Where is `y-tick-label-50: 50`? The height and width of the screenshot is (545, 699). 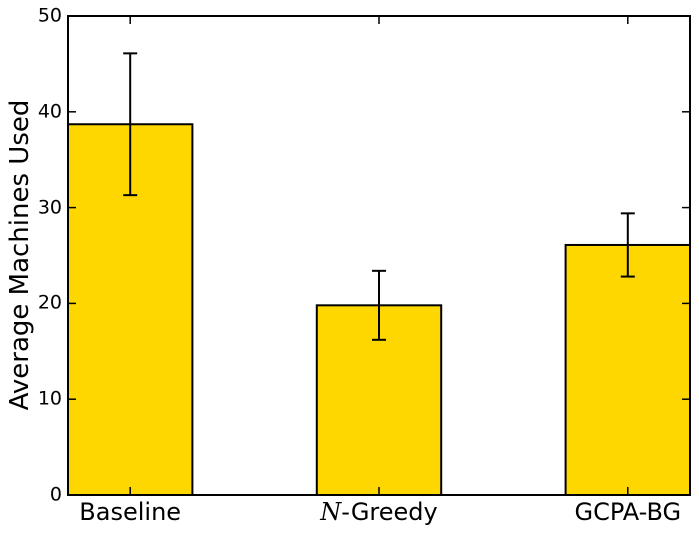
y-tick-label-50: 50 is located at coordinates (49, 15).